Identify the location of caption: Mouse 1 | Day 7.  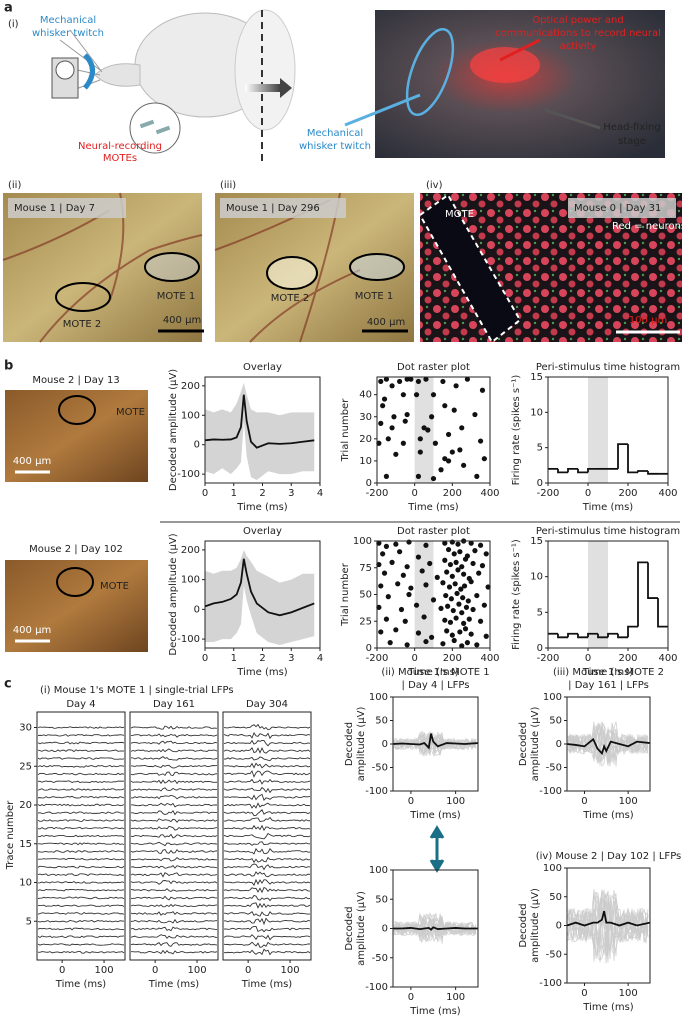
(54, 208).